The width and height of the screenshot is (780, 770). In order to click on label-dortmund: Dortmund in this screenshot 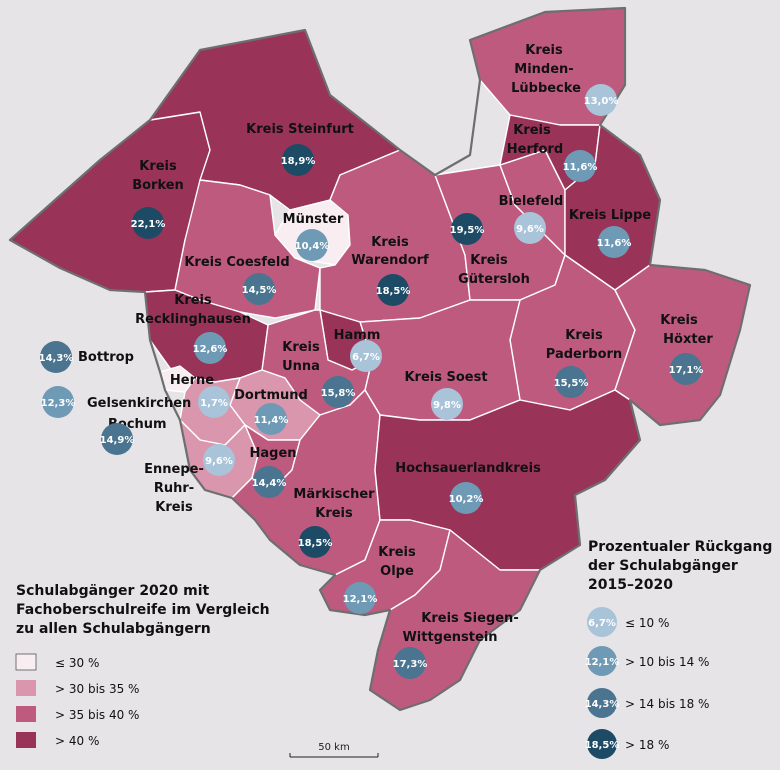, I will do `click(271, 395)`.